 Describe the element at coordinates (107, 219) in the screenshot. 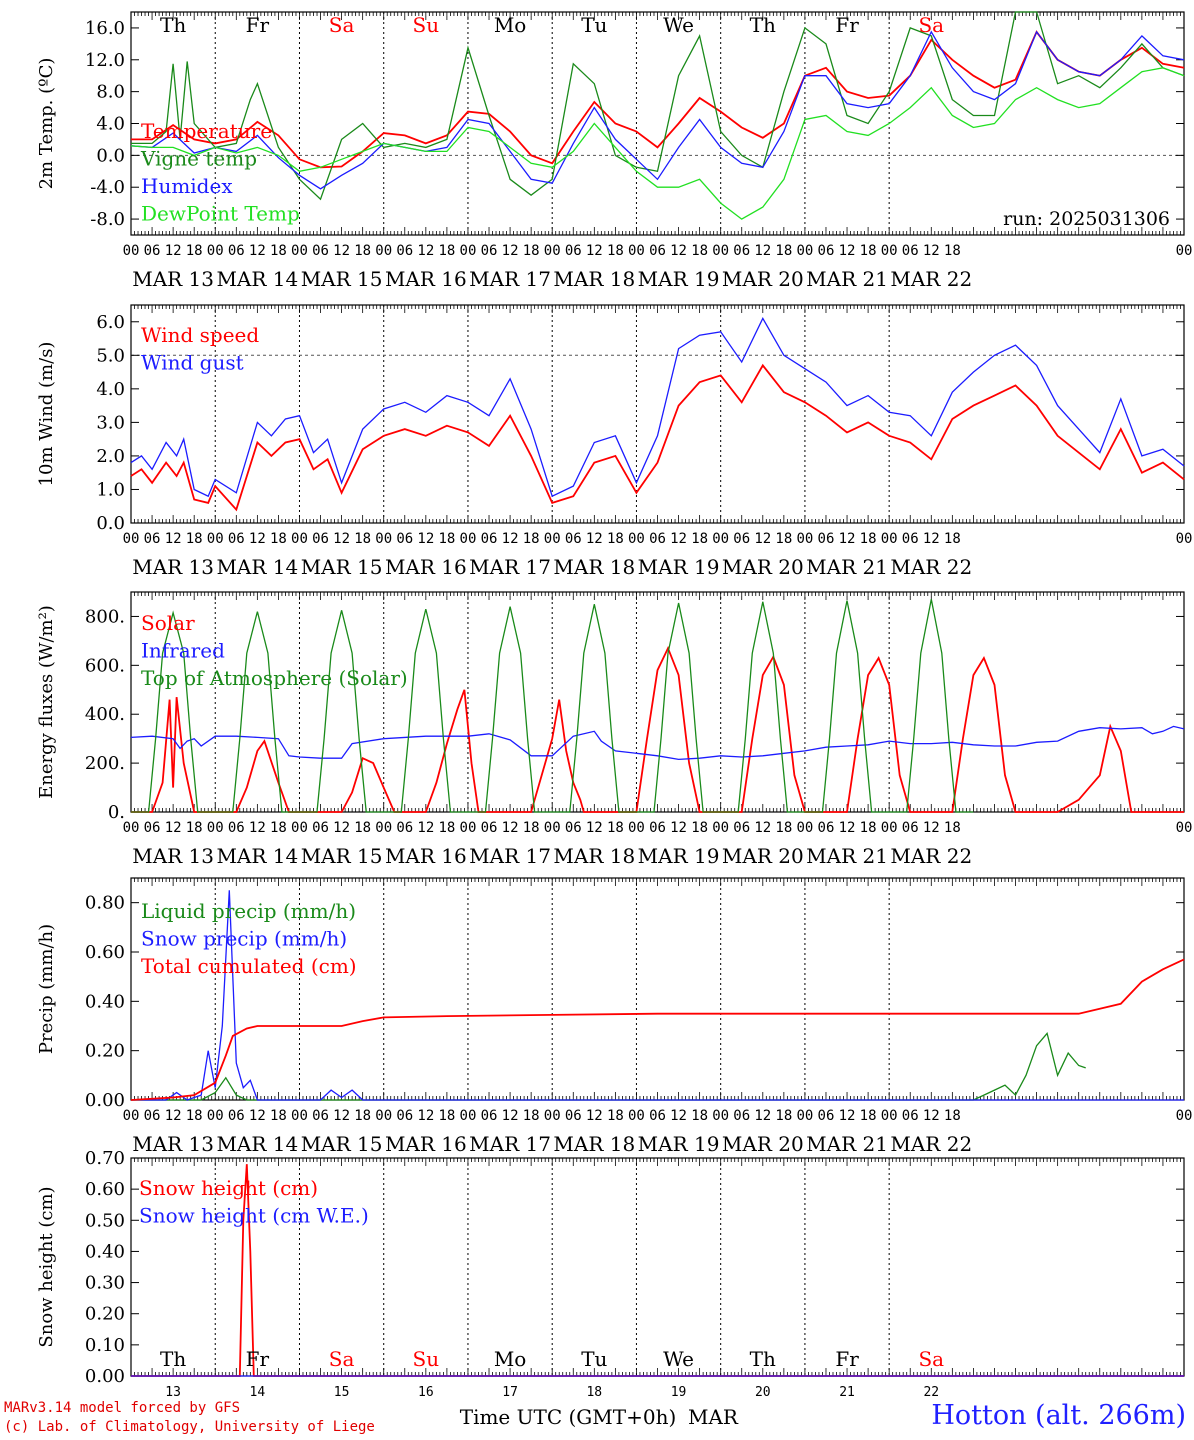

I see `y-tick-label: -8.0` at that location.